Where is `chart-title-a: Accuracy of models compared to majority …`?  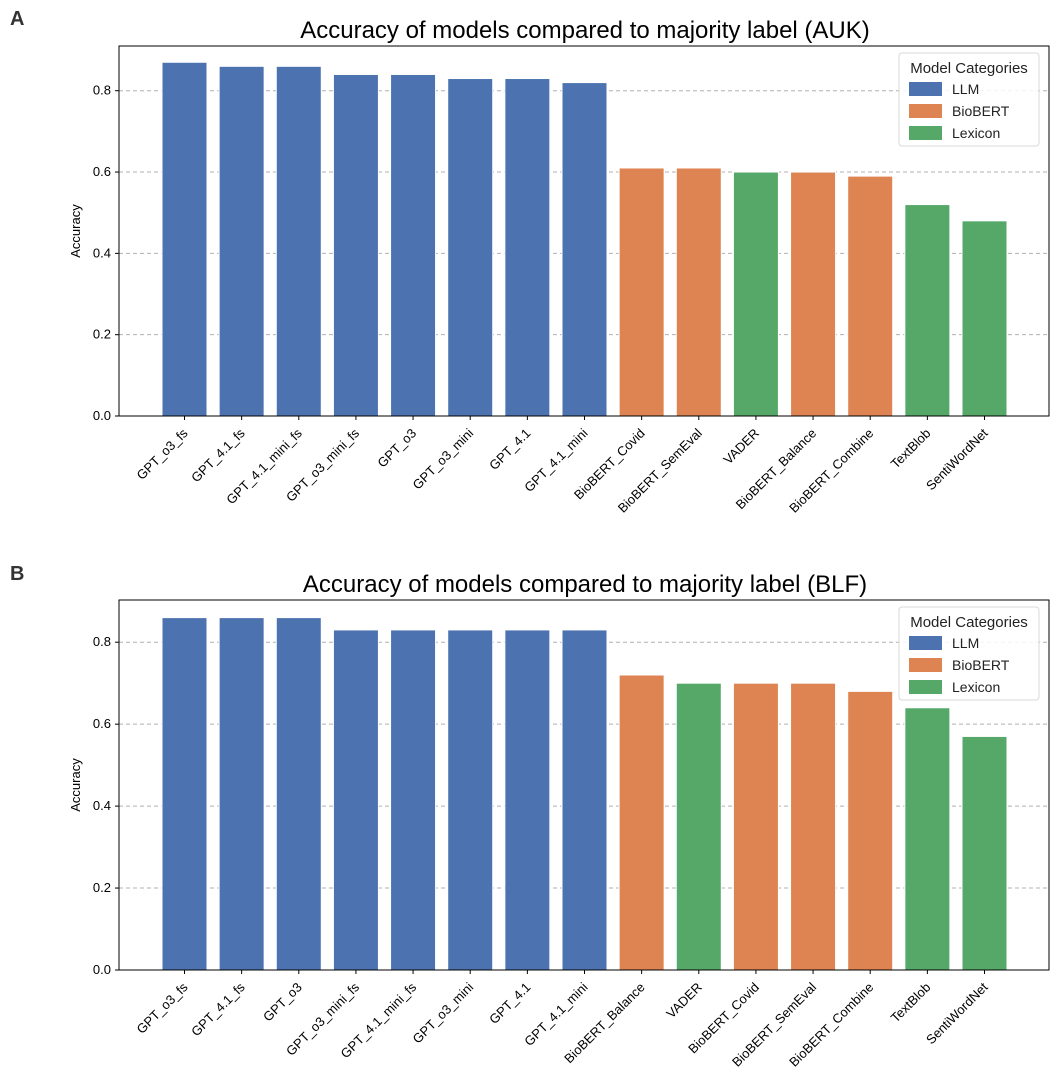
chart-title-a: Accuracy of models compared to majority … is located at coordinates (585, 30).